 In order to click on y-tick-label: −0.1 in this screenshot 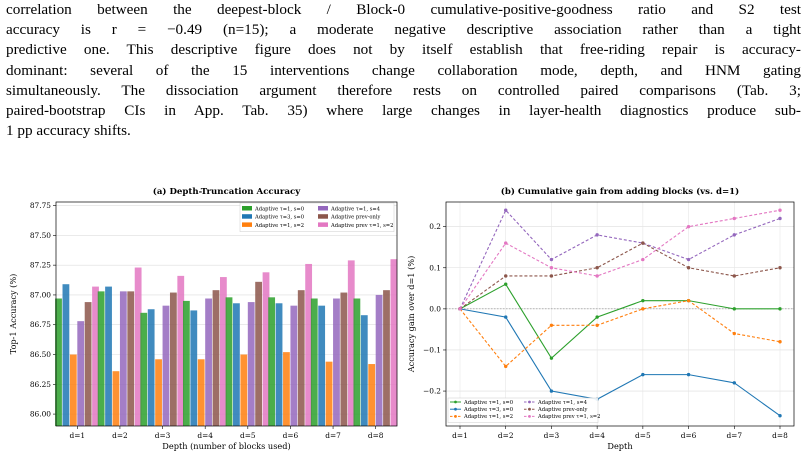, I will do `click(432, 349)`.